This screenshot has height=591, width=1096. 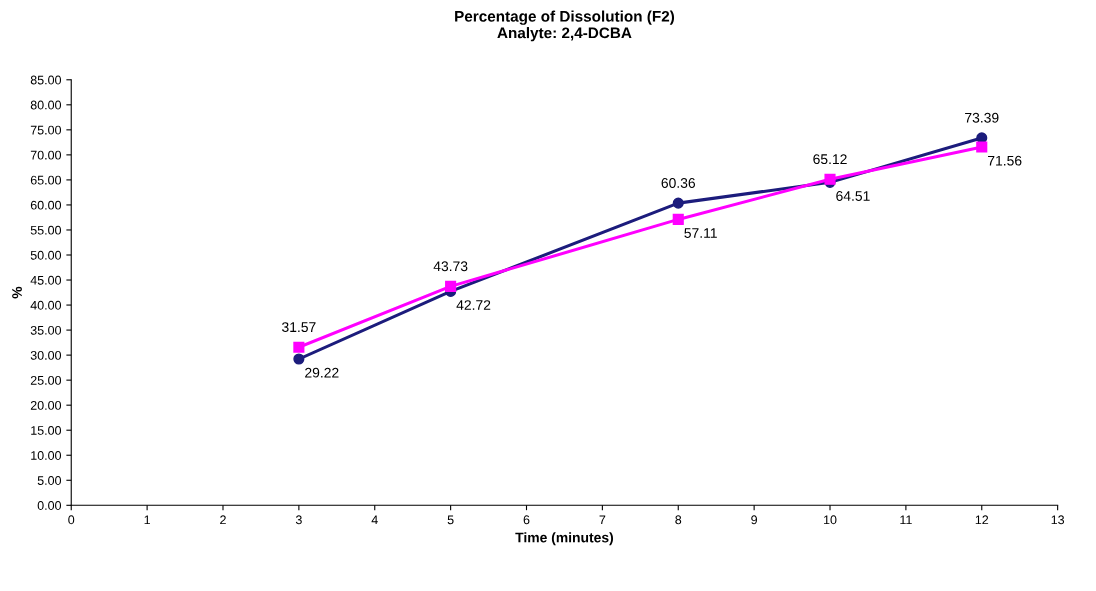 What do you see at coordinates (450, 520) in the screenshot?
I see `x-tick-label: 5` at bounding box center [450, 520].